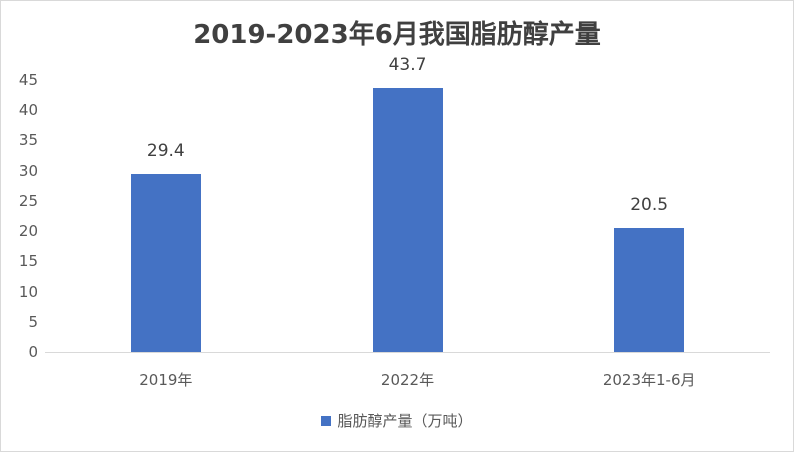 The height and width of the screenshot is (452, 794). What do you see at coordinates (33, 352) in the screenshot?
I see `y-tick: 0` at bounding box center [33, 352].